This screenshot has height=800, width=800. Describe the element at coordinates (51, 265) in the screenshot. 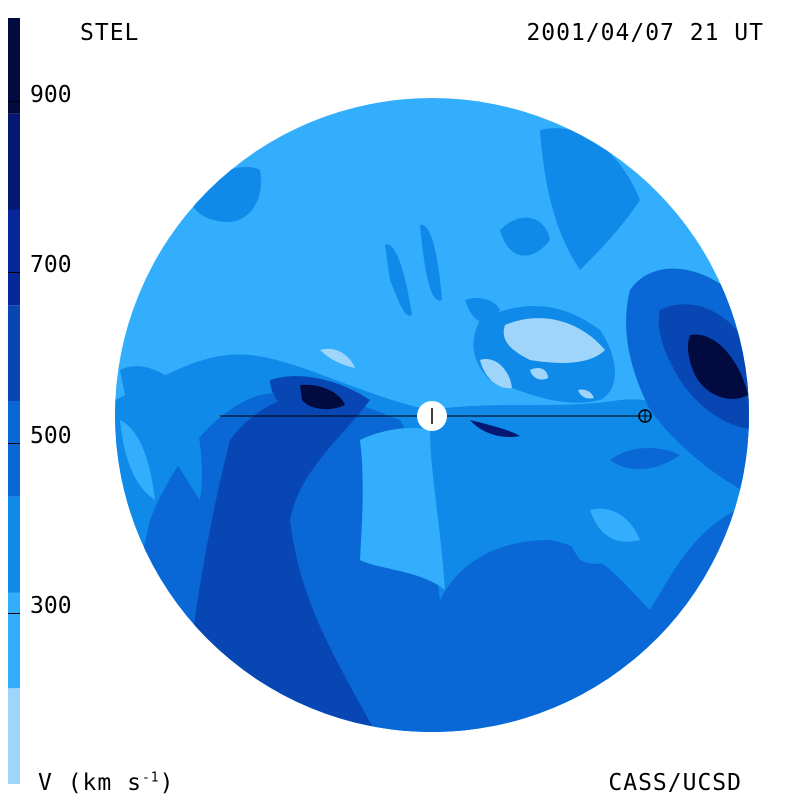

I see `colorbar-tick-label-700: 700` at that location.